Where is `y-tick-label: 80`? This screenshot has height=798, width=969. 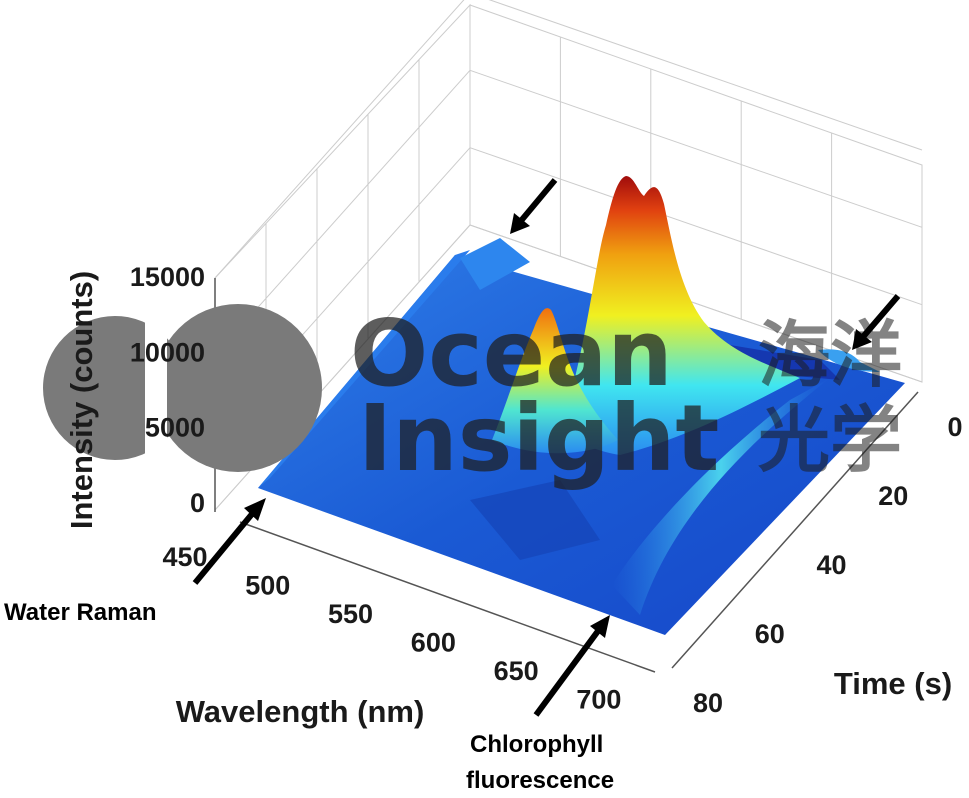
y-tick-label: 80 is located at coordinates (708, 703).